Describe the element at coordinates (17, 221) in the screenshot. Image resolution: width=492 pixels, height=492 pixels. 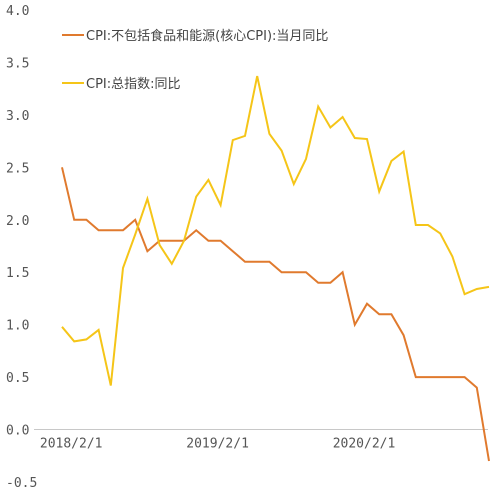
I see `y-tick-label: 2.0` at that location.